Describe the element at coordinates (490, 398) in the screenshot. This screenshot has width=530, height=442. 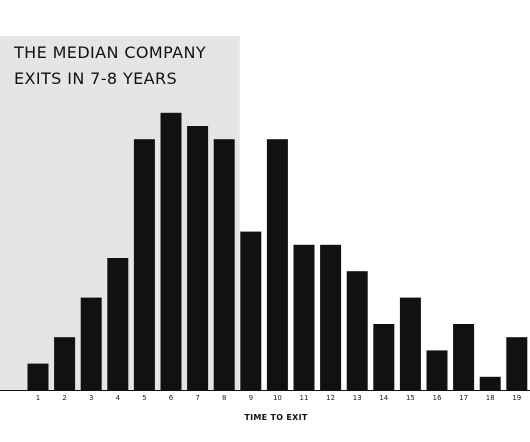
I see `x-tick-label-18: 18` at that location.